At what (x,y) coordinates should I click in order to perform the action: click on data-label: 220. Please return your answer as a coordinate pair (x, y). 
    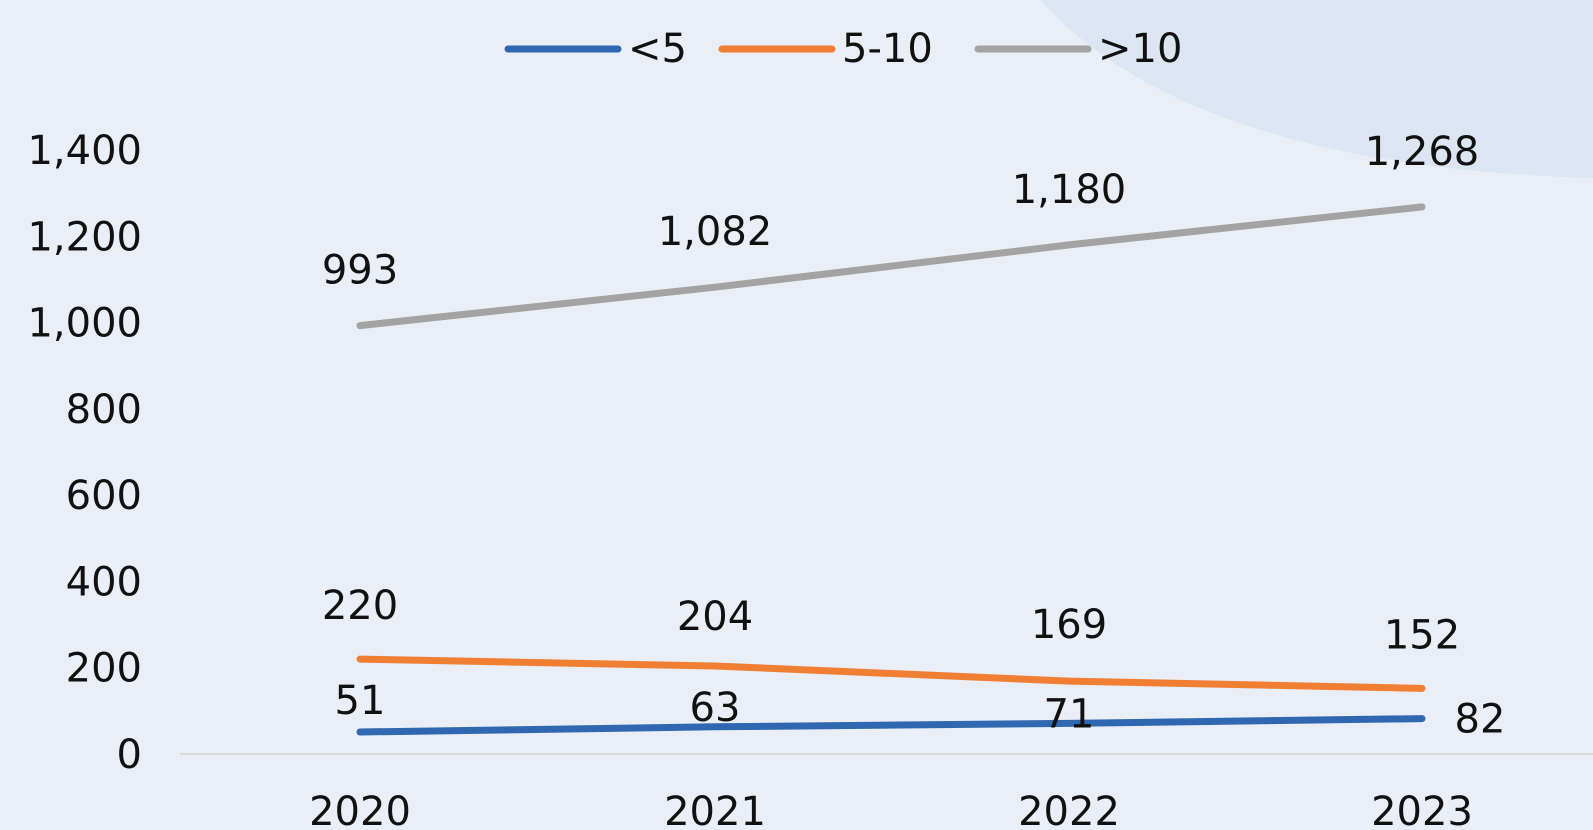
    Looking at the image, I should click on (360, 606).